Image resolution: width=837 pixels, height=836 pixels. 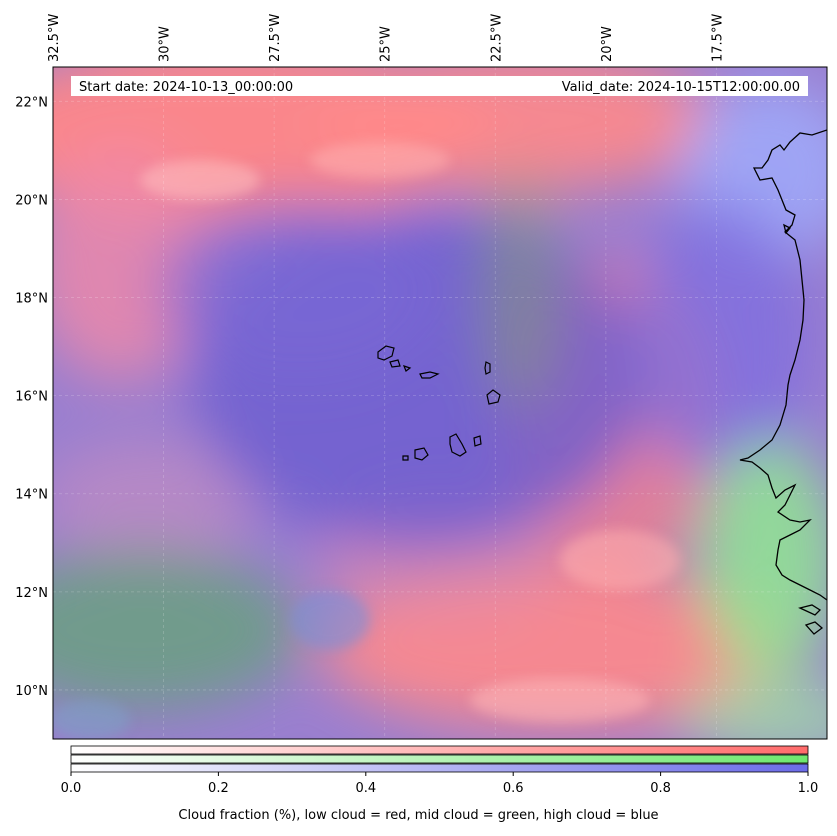 I want to click on island-sao-nicolau, so click(x=429, y=375).